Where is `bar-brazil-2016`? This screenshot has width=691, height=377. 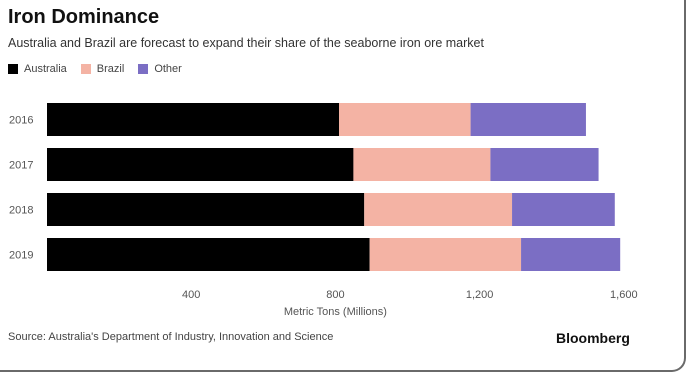 bar-brazil-2016 is located at coordinates (405, 119).